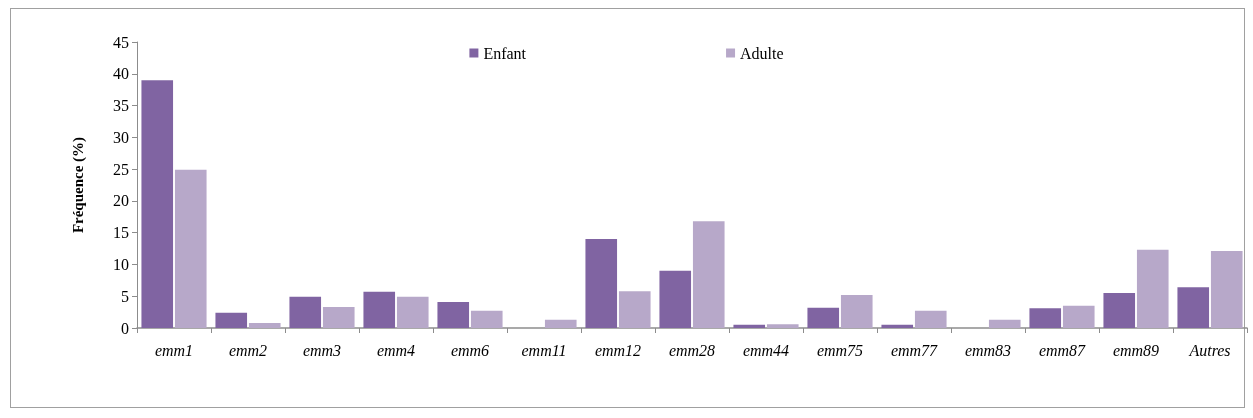 This screenshot has width=1253, height=418. Describe the element at coordinates (505, 53) in the screenshot. I see `legend-label: Enfant` at that location.